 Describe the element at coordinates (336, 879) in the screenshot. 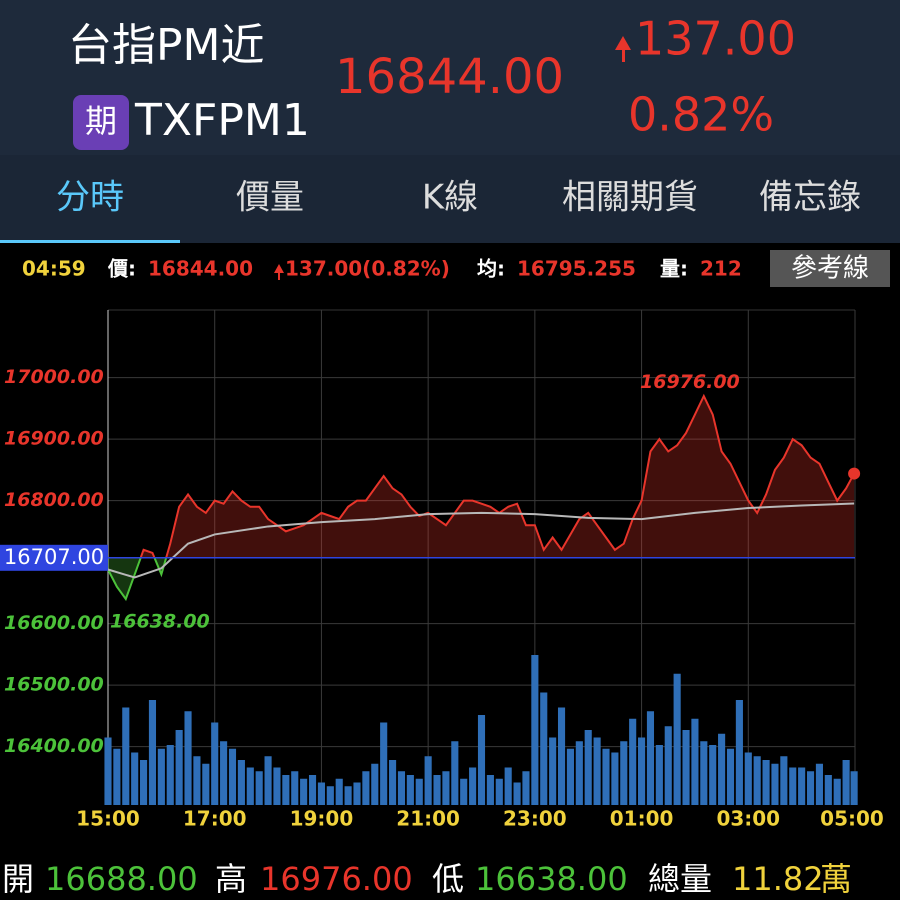

I see `high: 16976.00` at that location.